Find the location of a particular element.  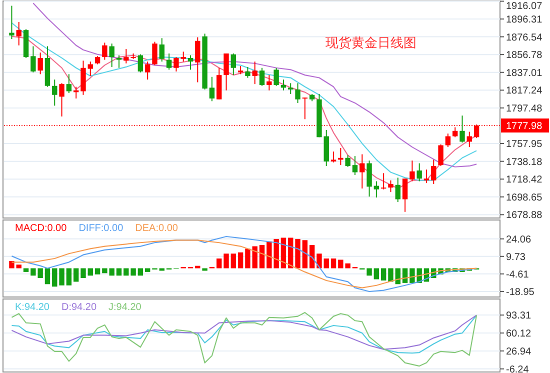

y-tick-label: -6.24 is located at coordinates (518, 368).